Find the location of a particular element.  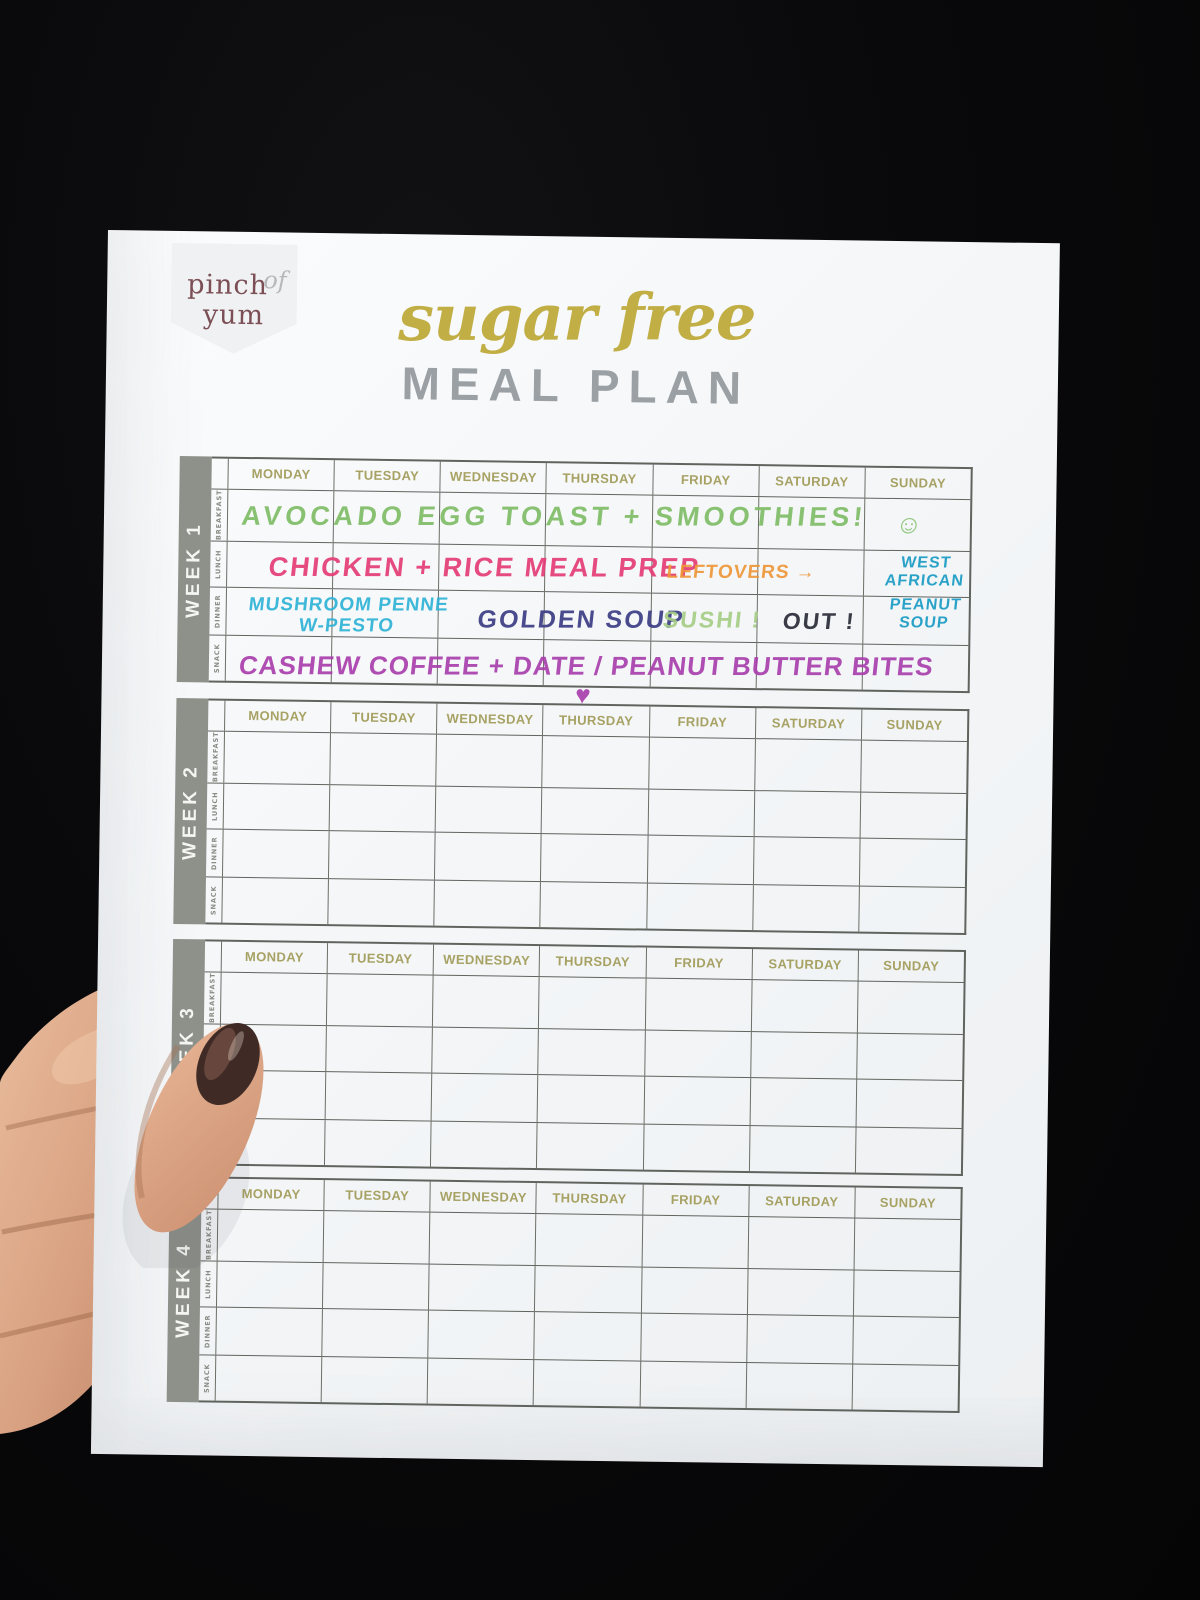

week-1-sidebar: WEEK 1 is located at coordinates (194, 569).